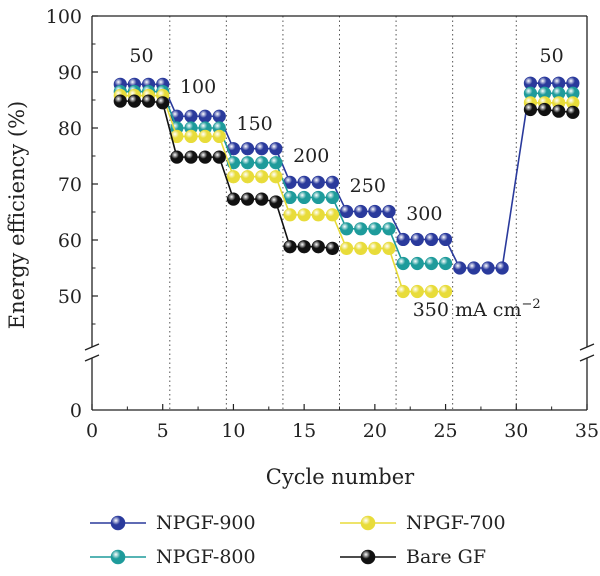 Image resolution: width=600 pixels, height=576 pixels. I want to click on x-tick-label: 35, so click(587, 431).